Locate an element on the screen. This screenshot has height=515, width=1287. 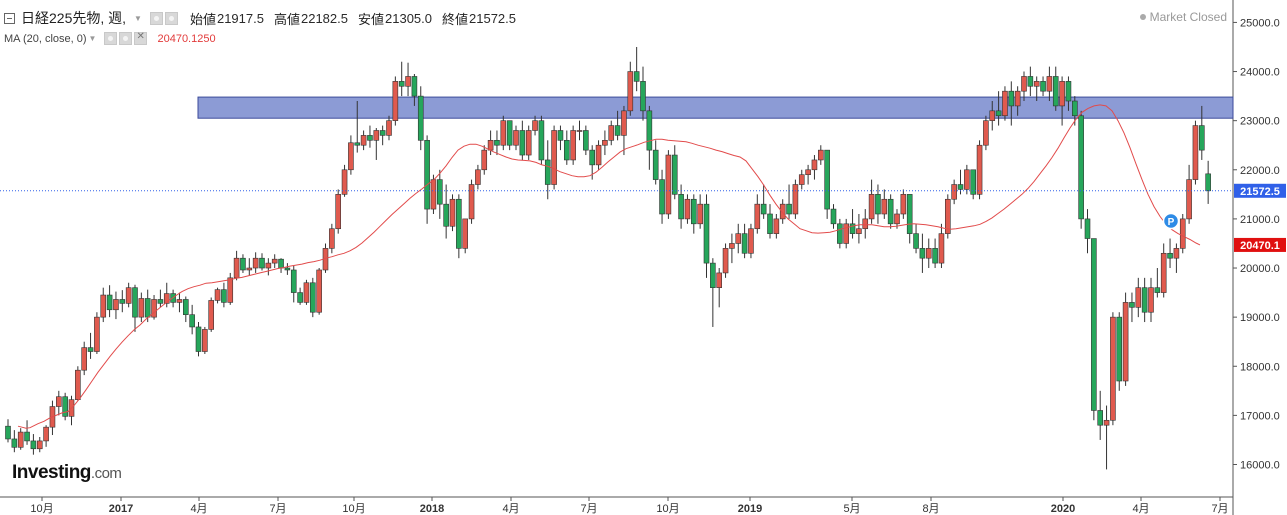
resistance-zone is located at coordinates (715, 107).